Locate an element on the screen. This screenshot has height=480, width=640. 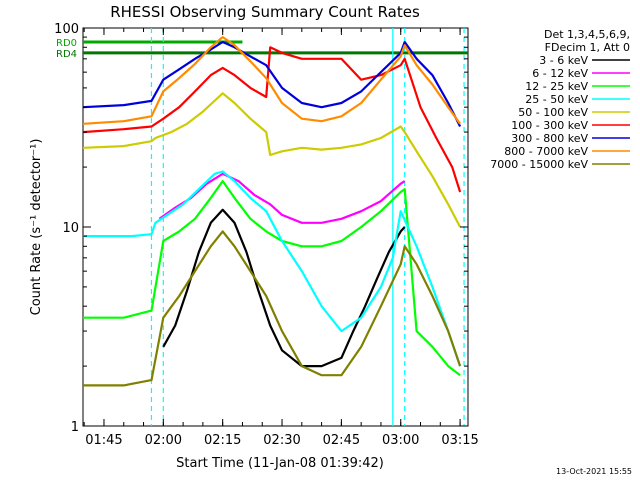
legend-entry-label: 25 - 50 keV is located at coordinates (556, 99).